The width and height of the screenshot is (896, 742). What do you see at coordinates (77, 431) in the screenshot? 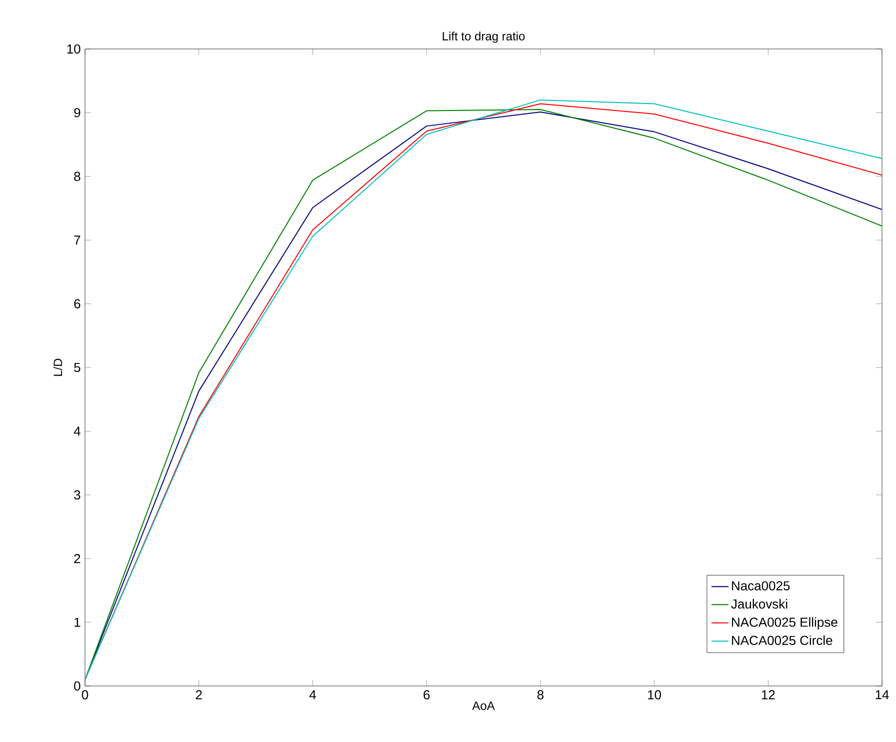
I see `y-tick-label: 4` at bounding box center [77, 431].